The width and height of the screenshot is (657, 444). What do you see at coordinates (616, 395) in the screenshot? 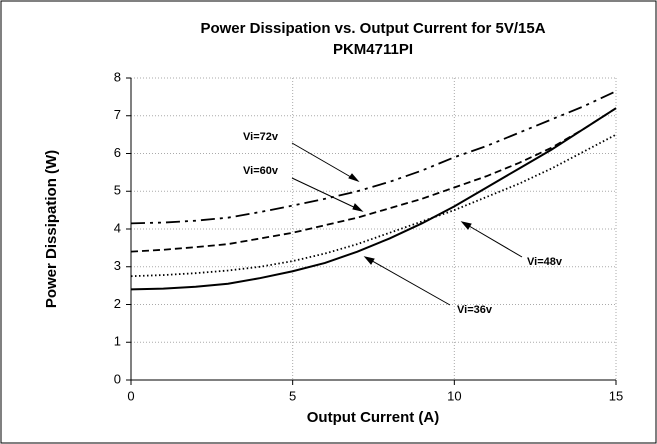
I see `x-tick-label: 15` at bounding box center [616, 395].